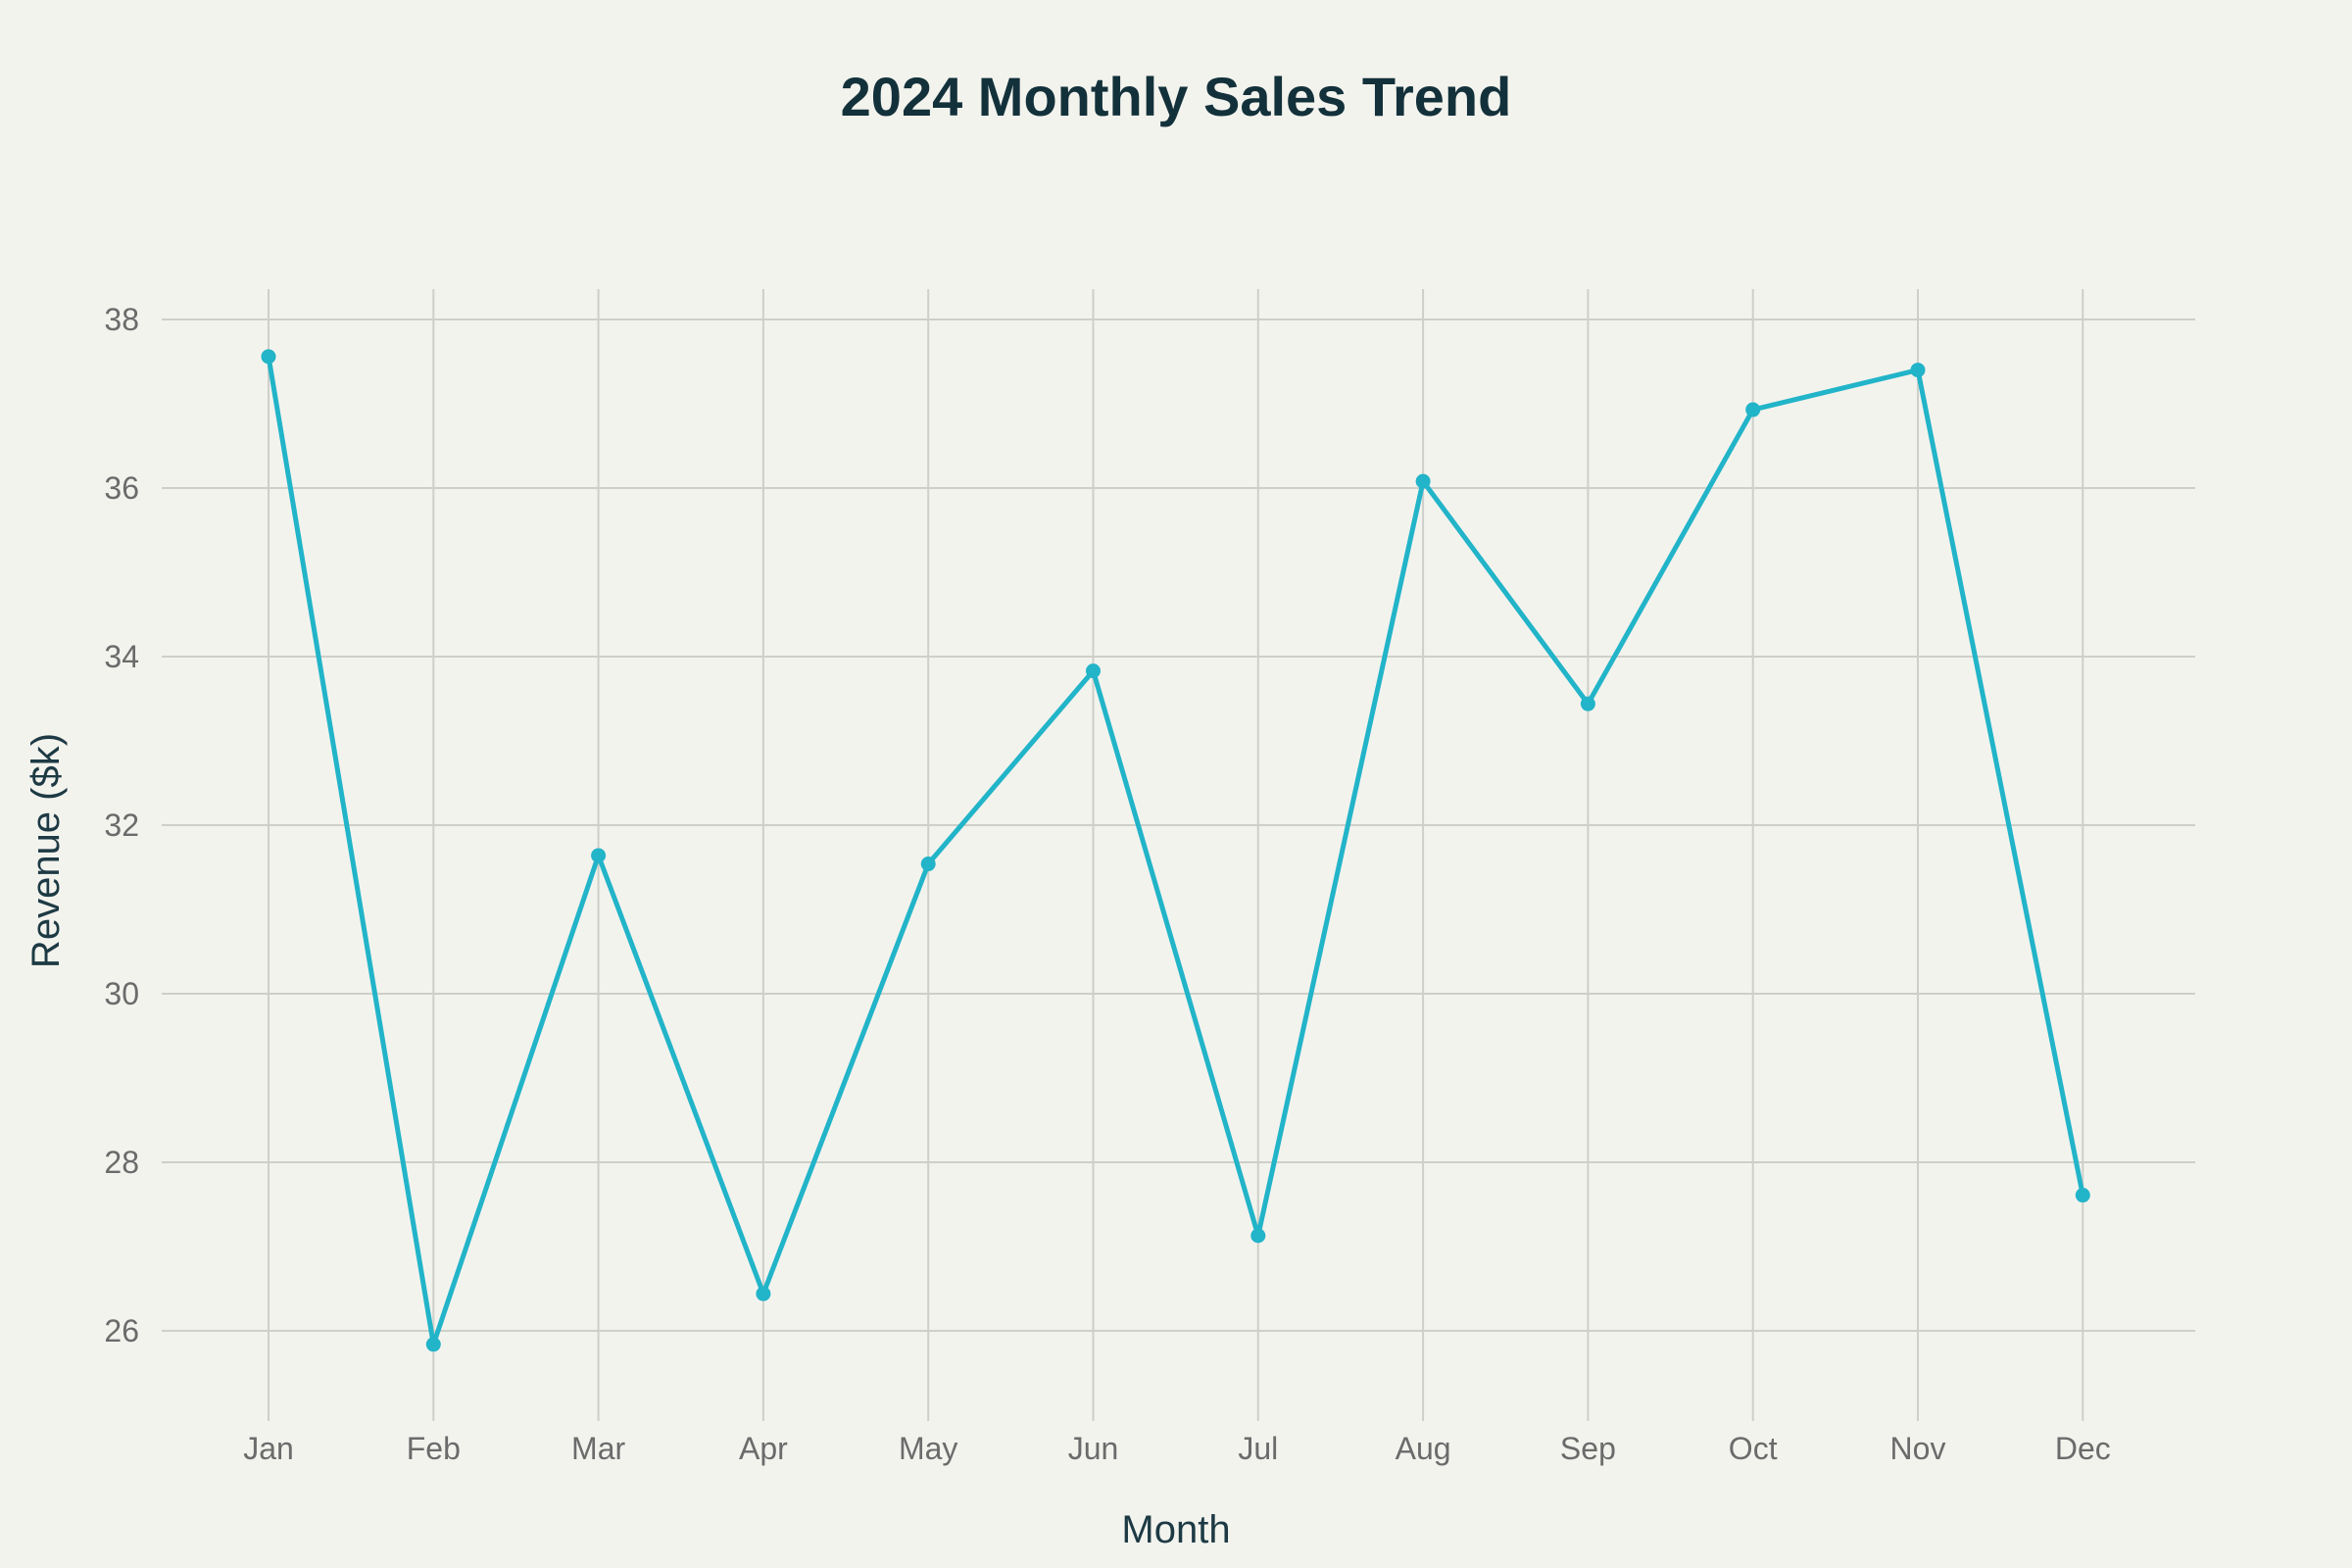 This screenshot has width=2352, height=1568. What do you see at coordinates (268, 357) in the screenshot?
I see `data-point-jan` at bounding box center [268, 357].